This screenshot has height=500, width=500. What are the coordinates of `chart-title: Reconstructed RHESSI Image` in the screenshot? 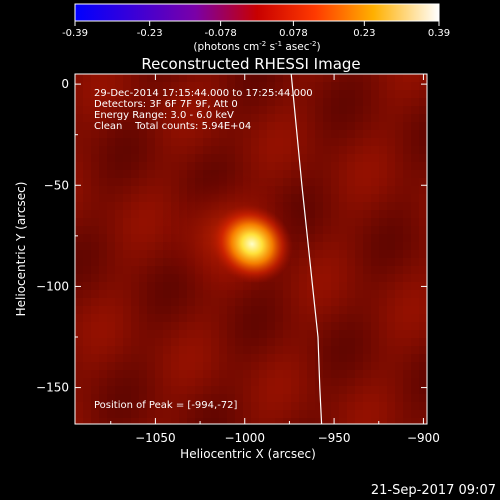 It's located at (250, 64).